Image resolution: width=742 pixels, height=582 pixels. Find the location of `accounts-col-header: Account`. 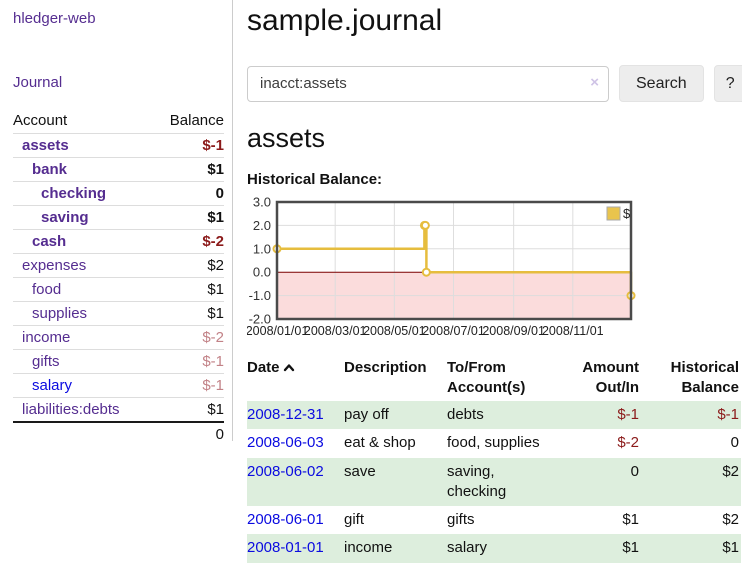

accounts-col-header: Account is located at coordinates (40, 120).